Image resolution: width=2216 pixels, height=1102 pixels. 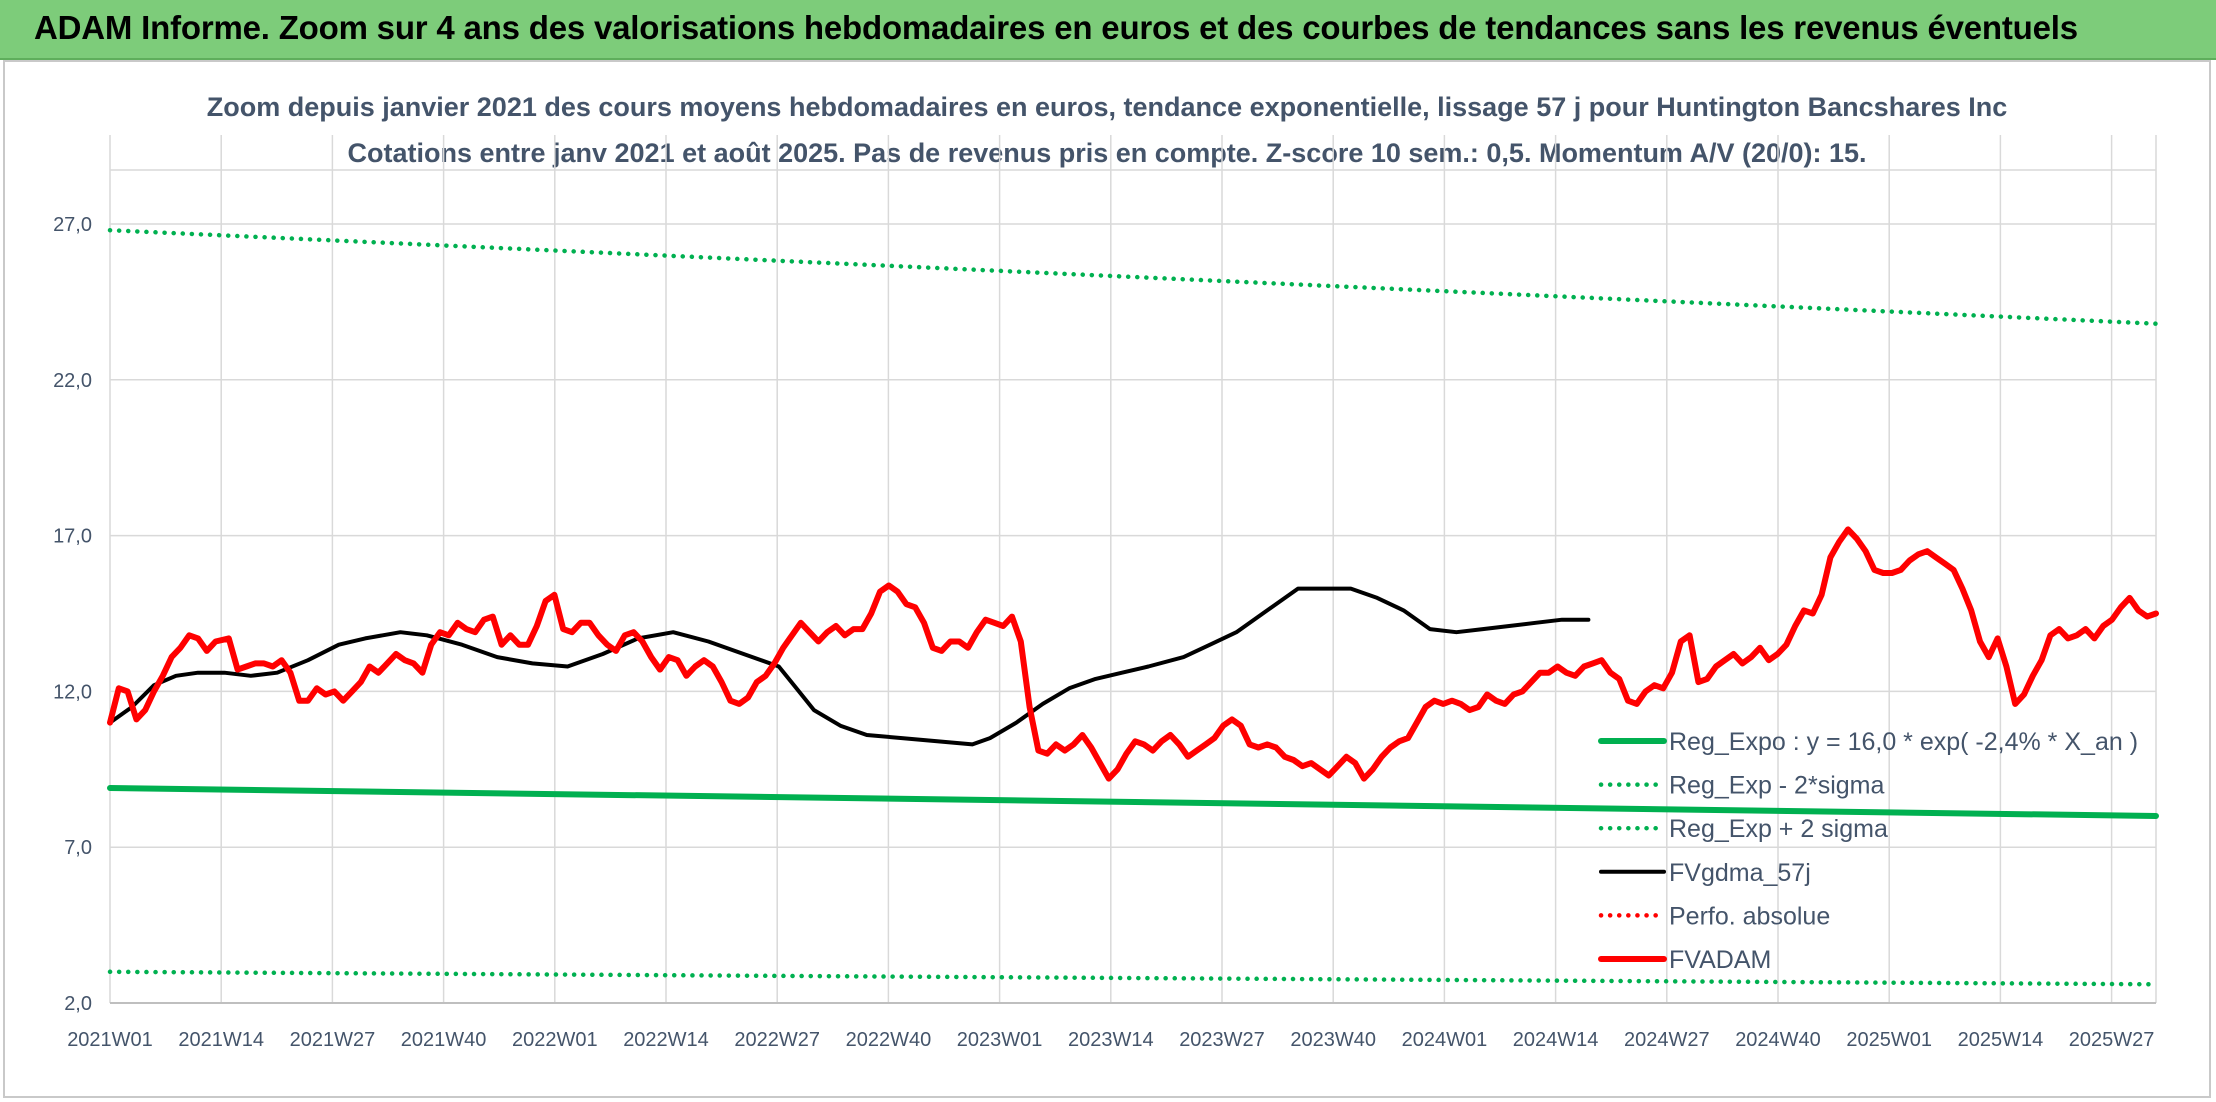 I want to click on series-reg_plus, so click(x=1133, y=276).